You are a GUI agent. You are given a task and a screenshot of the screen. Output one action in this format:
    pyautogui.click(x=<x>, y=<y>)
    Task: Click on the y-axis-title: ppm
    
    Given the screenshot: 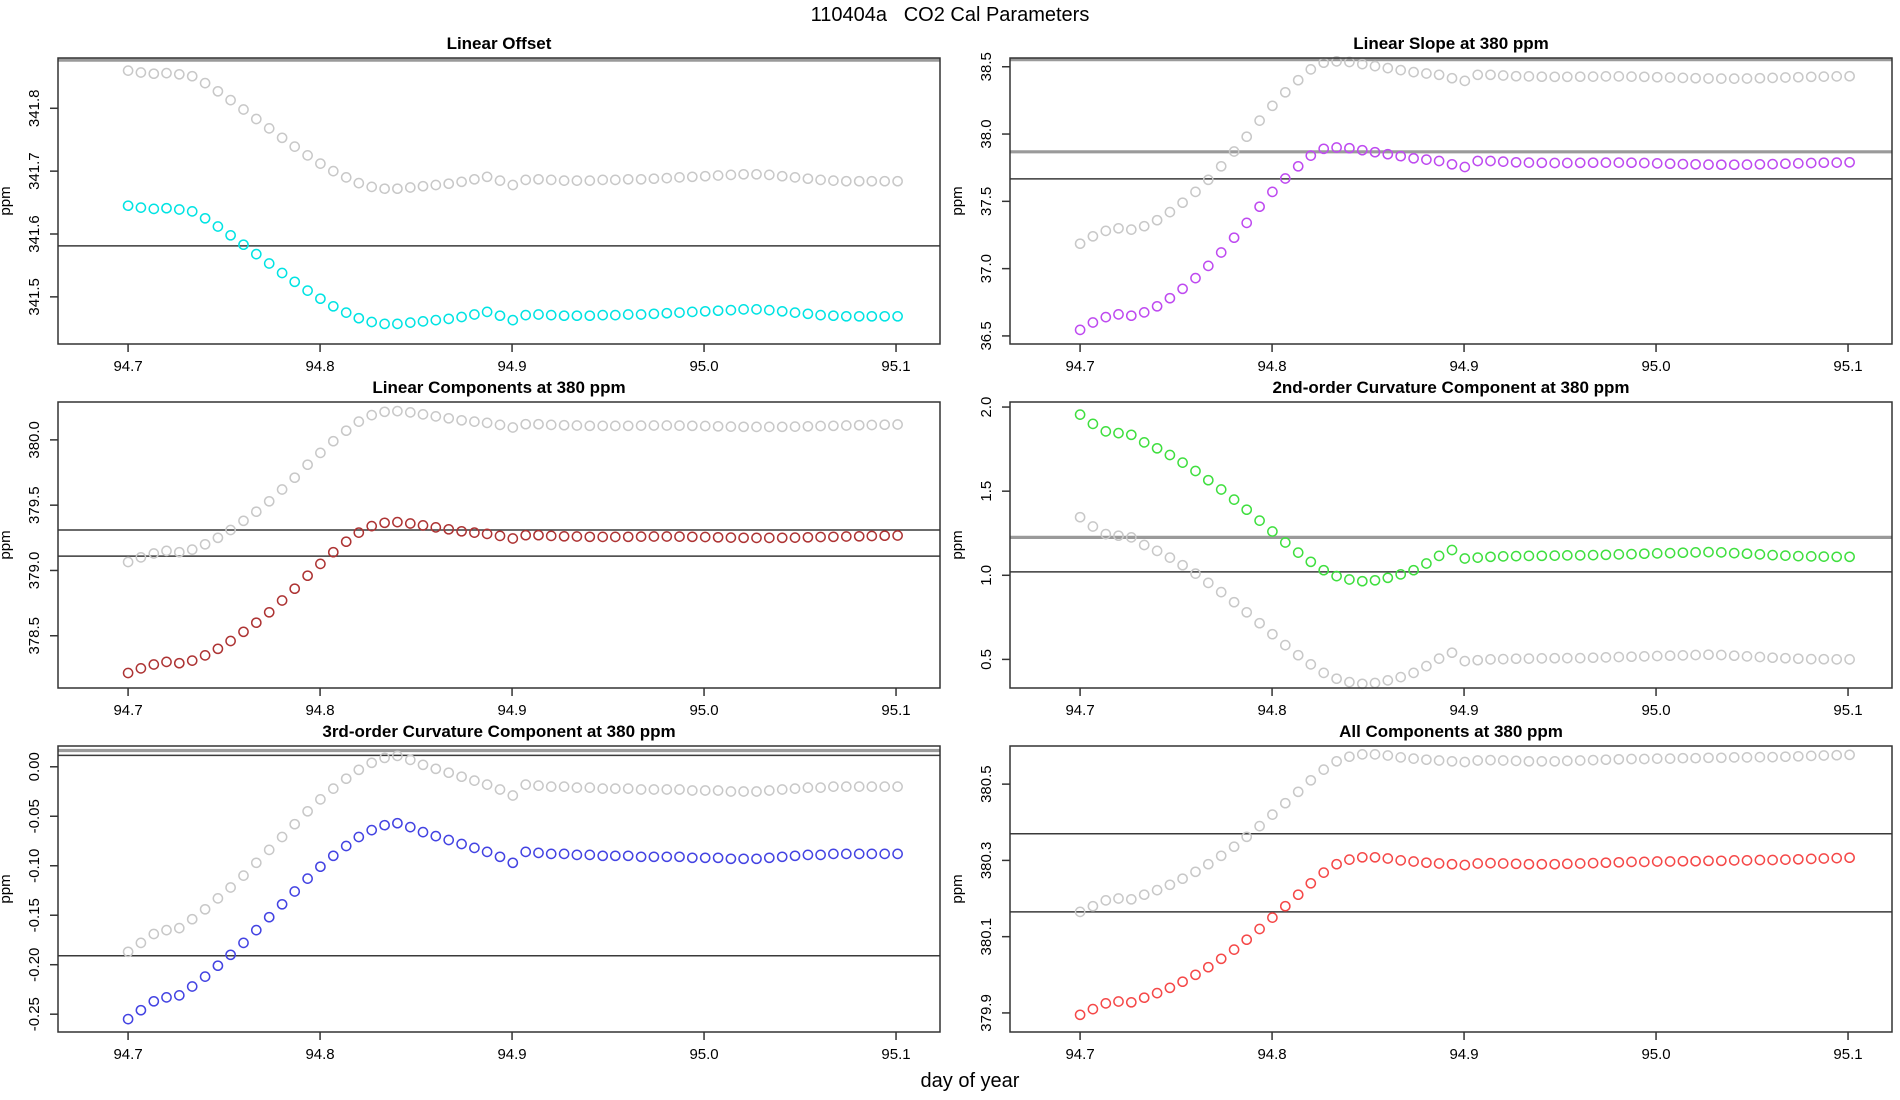 What is the action you would take?
    pyautogui.click(x=7, y=888)
    